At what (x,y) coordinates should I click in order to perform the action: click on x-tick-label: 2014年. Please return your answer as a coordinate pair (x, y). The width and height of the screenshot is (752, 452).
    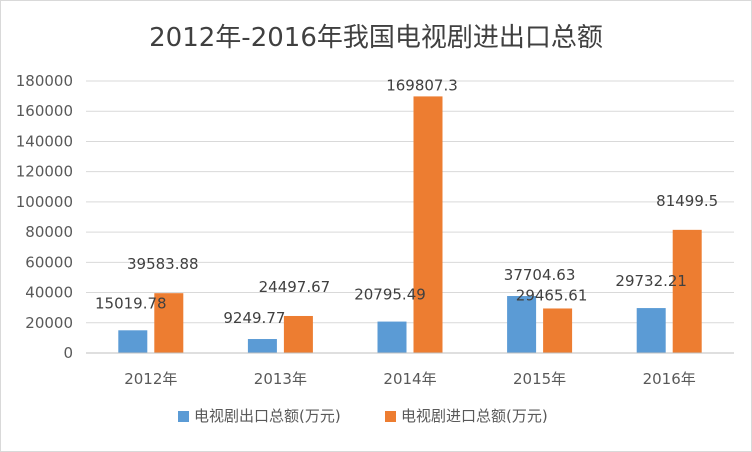
    Looking at the image, I should click on (409, 379).